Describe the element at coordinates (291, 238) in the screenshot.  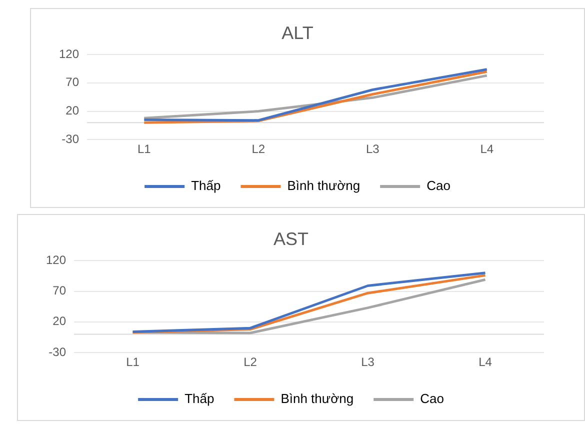
I see `chart-title: AST` at that location.